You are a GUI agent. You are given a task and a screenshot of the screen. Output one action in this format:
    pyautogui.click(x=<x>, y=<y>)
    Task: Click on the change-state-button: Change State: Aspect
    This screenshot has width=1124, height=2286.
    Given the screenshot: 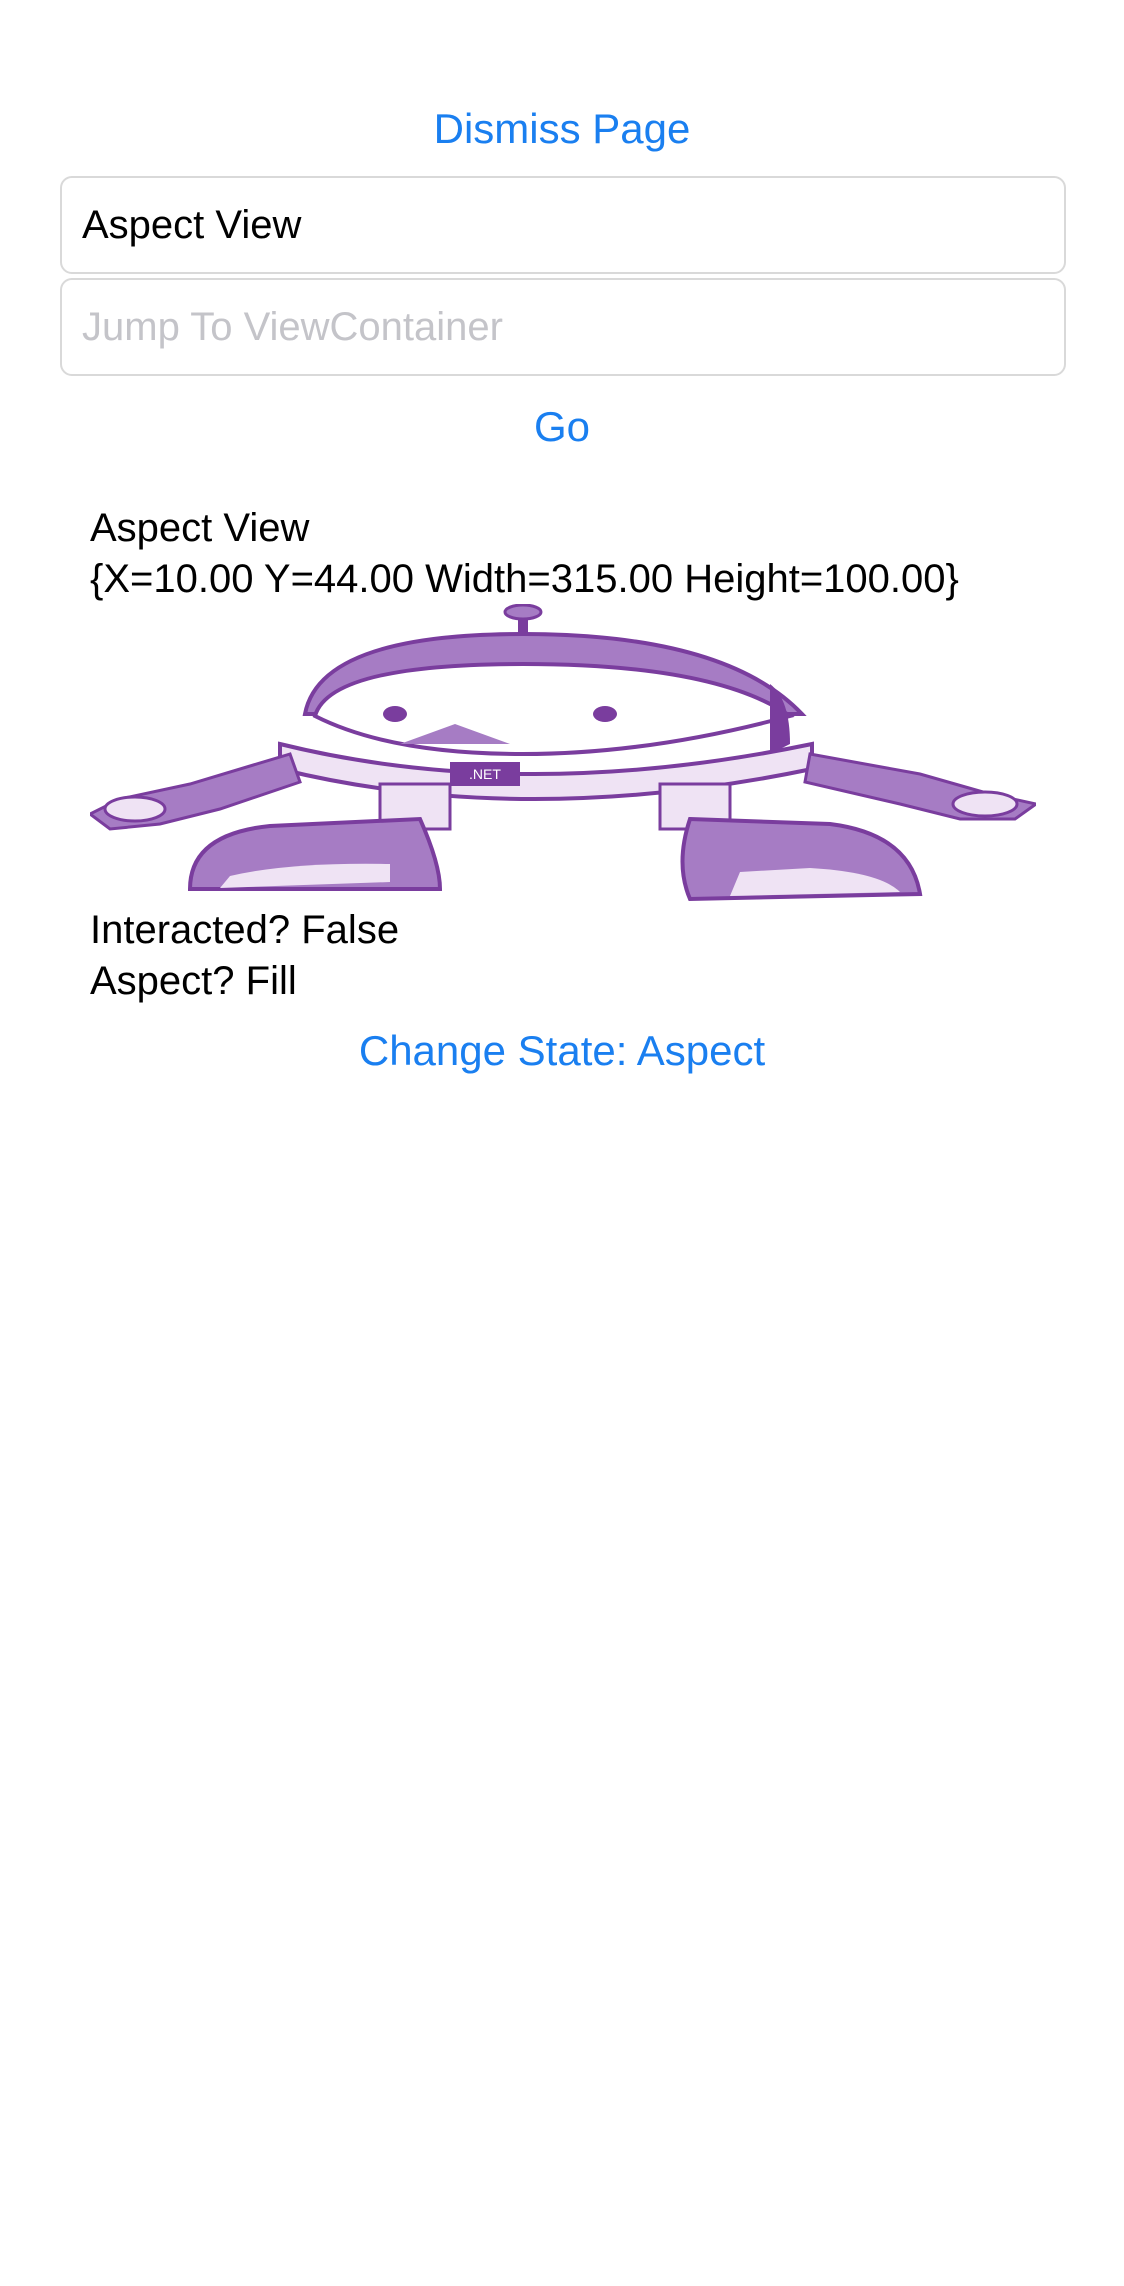 What is the action you would take?
    pyautogui.click(x=562, y=1051)
    